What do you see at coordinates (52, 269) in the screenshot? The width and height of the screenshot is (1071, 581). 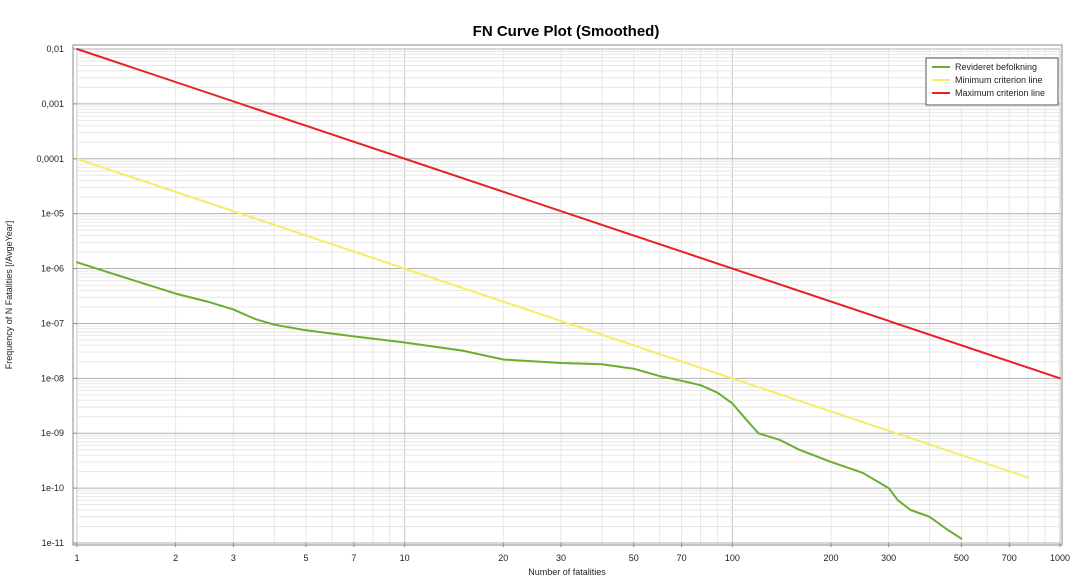 I see `y-tick-label: 1e-06` at bounding box center [52, 269].